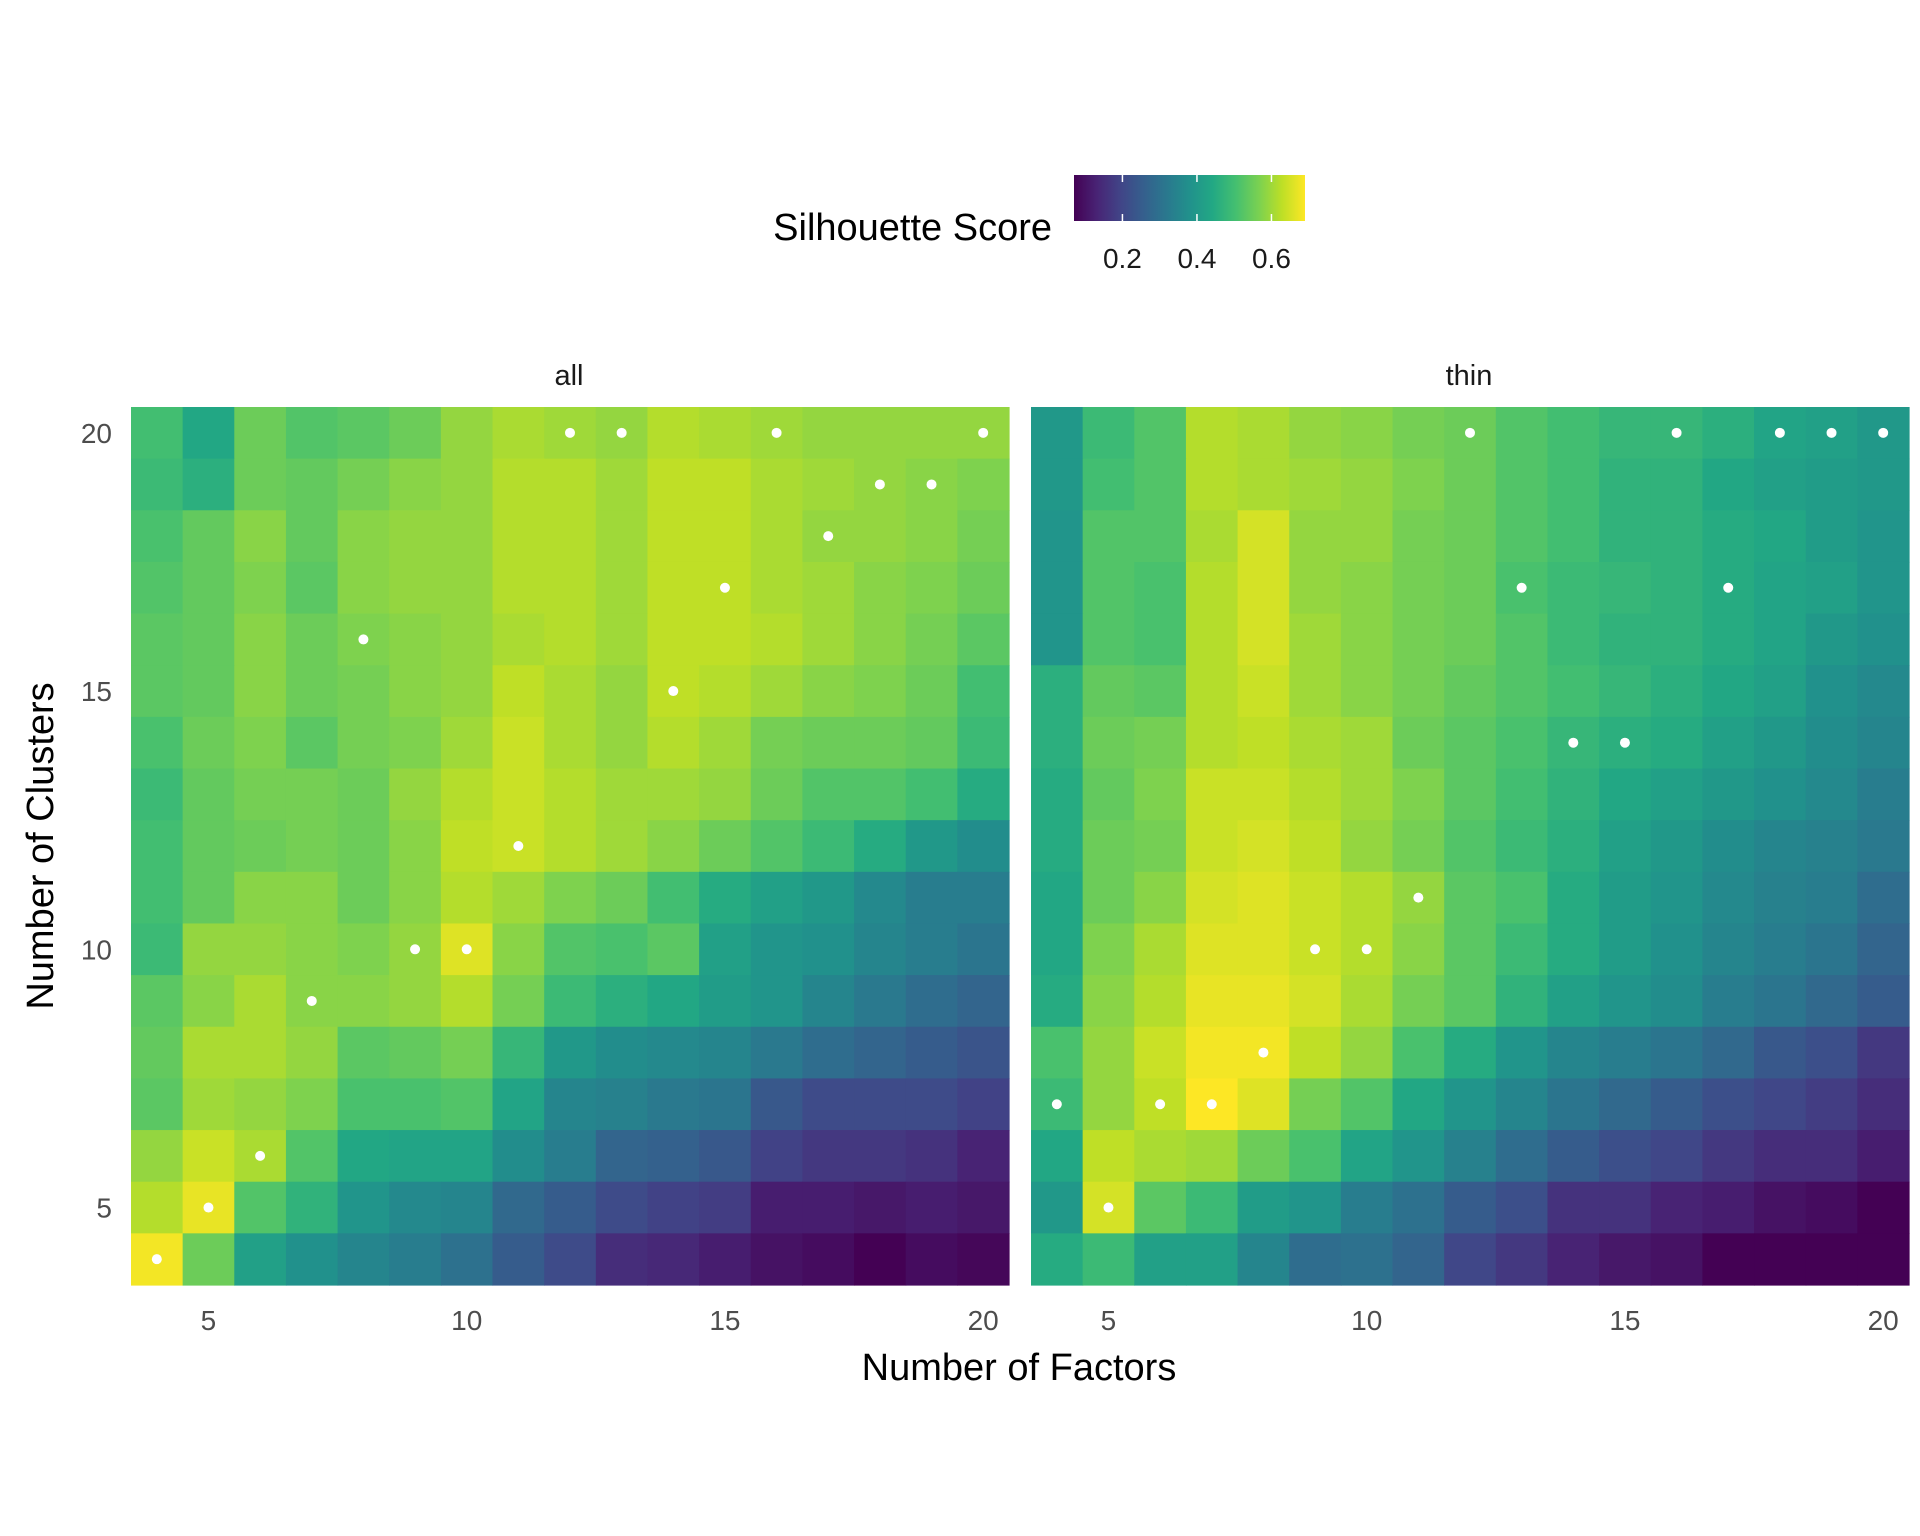 The width and height of the screenshot is (1920, 1536). I want to click on y-tick-label: 15, so click(96, 691).